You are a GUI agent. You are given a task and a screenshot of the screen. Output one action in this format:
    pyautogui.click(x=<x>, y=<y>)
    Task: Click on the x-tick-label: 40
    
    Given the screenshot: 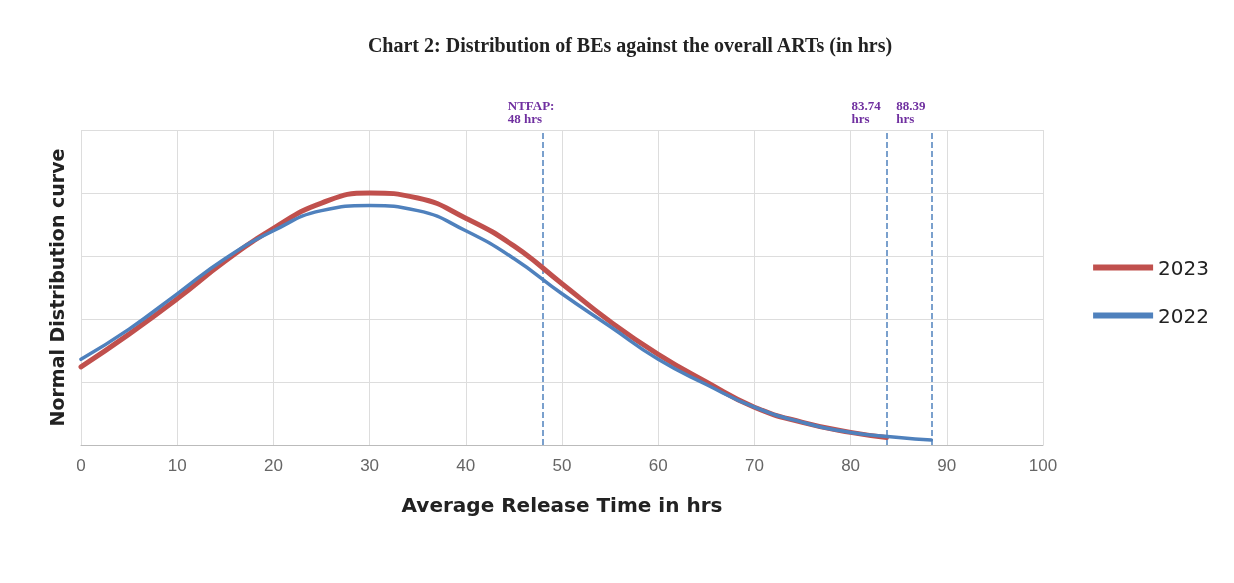 What is the action you would take?
    pyautogui.click(x=466, y=465)
    